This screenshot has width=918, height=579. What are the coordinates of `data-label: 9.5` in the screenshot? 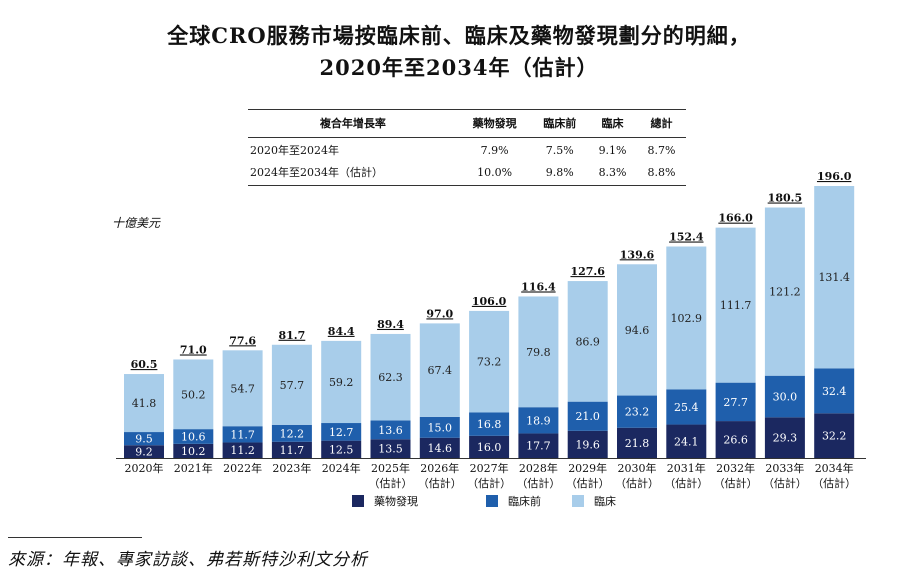 It's located at (144, 439).